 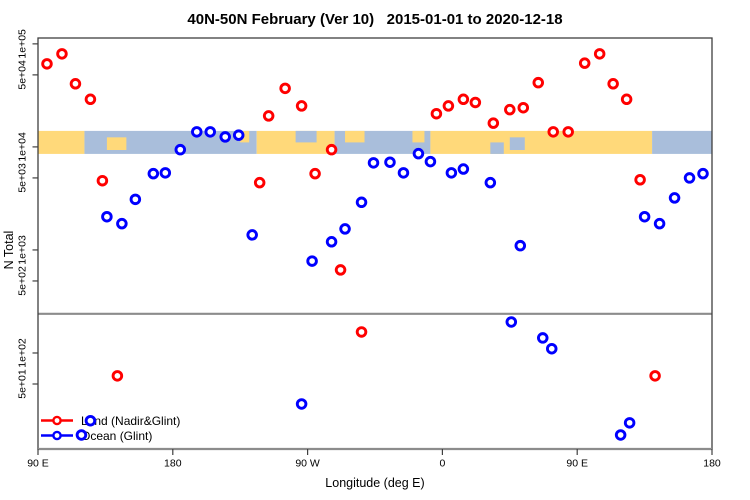 What do you see at coordinates (23, 44) in the screenshot?
I see `y-tick-label: 1e+05` at bounding box center [23, 44].